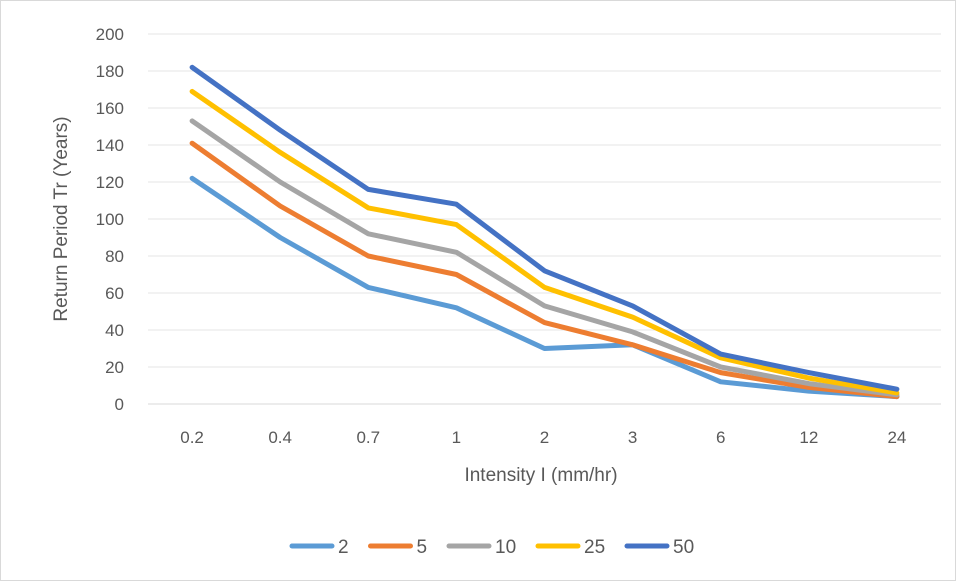  What do you see at coordinates (110, 34) in the screenshot?
I see `y-tick-label: 200` at bounding box center [110, 34].